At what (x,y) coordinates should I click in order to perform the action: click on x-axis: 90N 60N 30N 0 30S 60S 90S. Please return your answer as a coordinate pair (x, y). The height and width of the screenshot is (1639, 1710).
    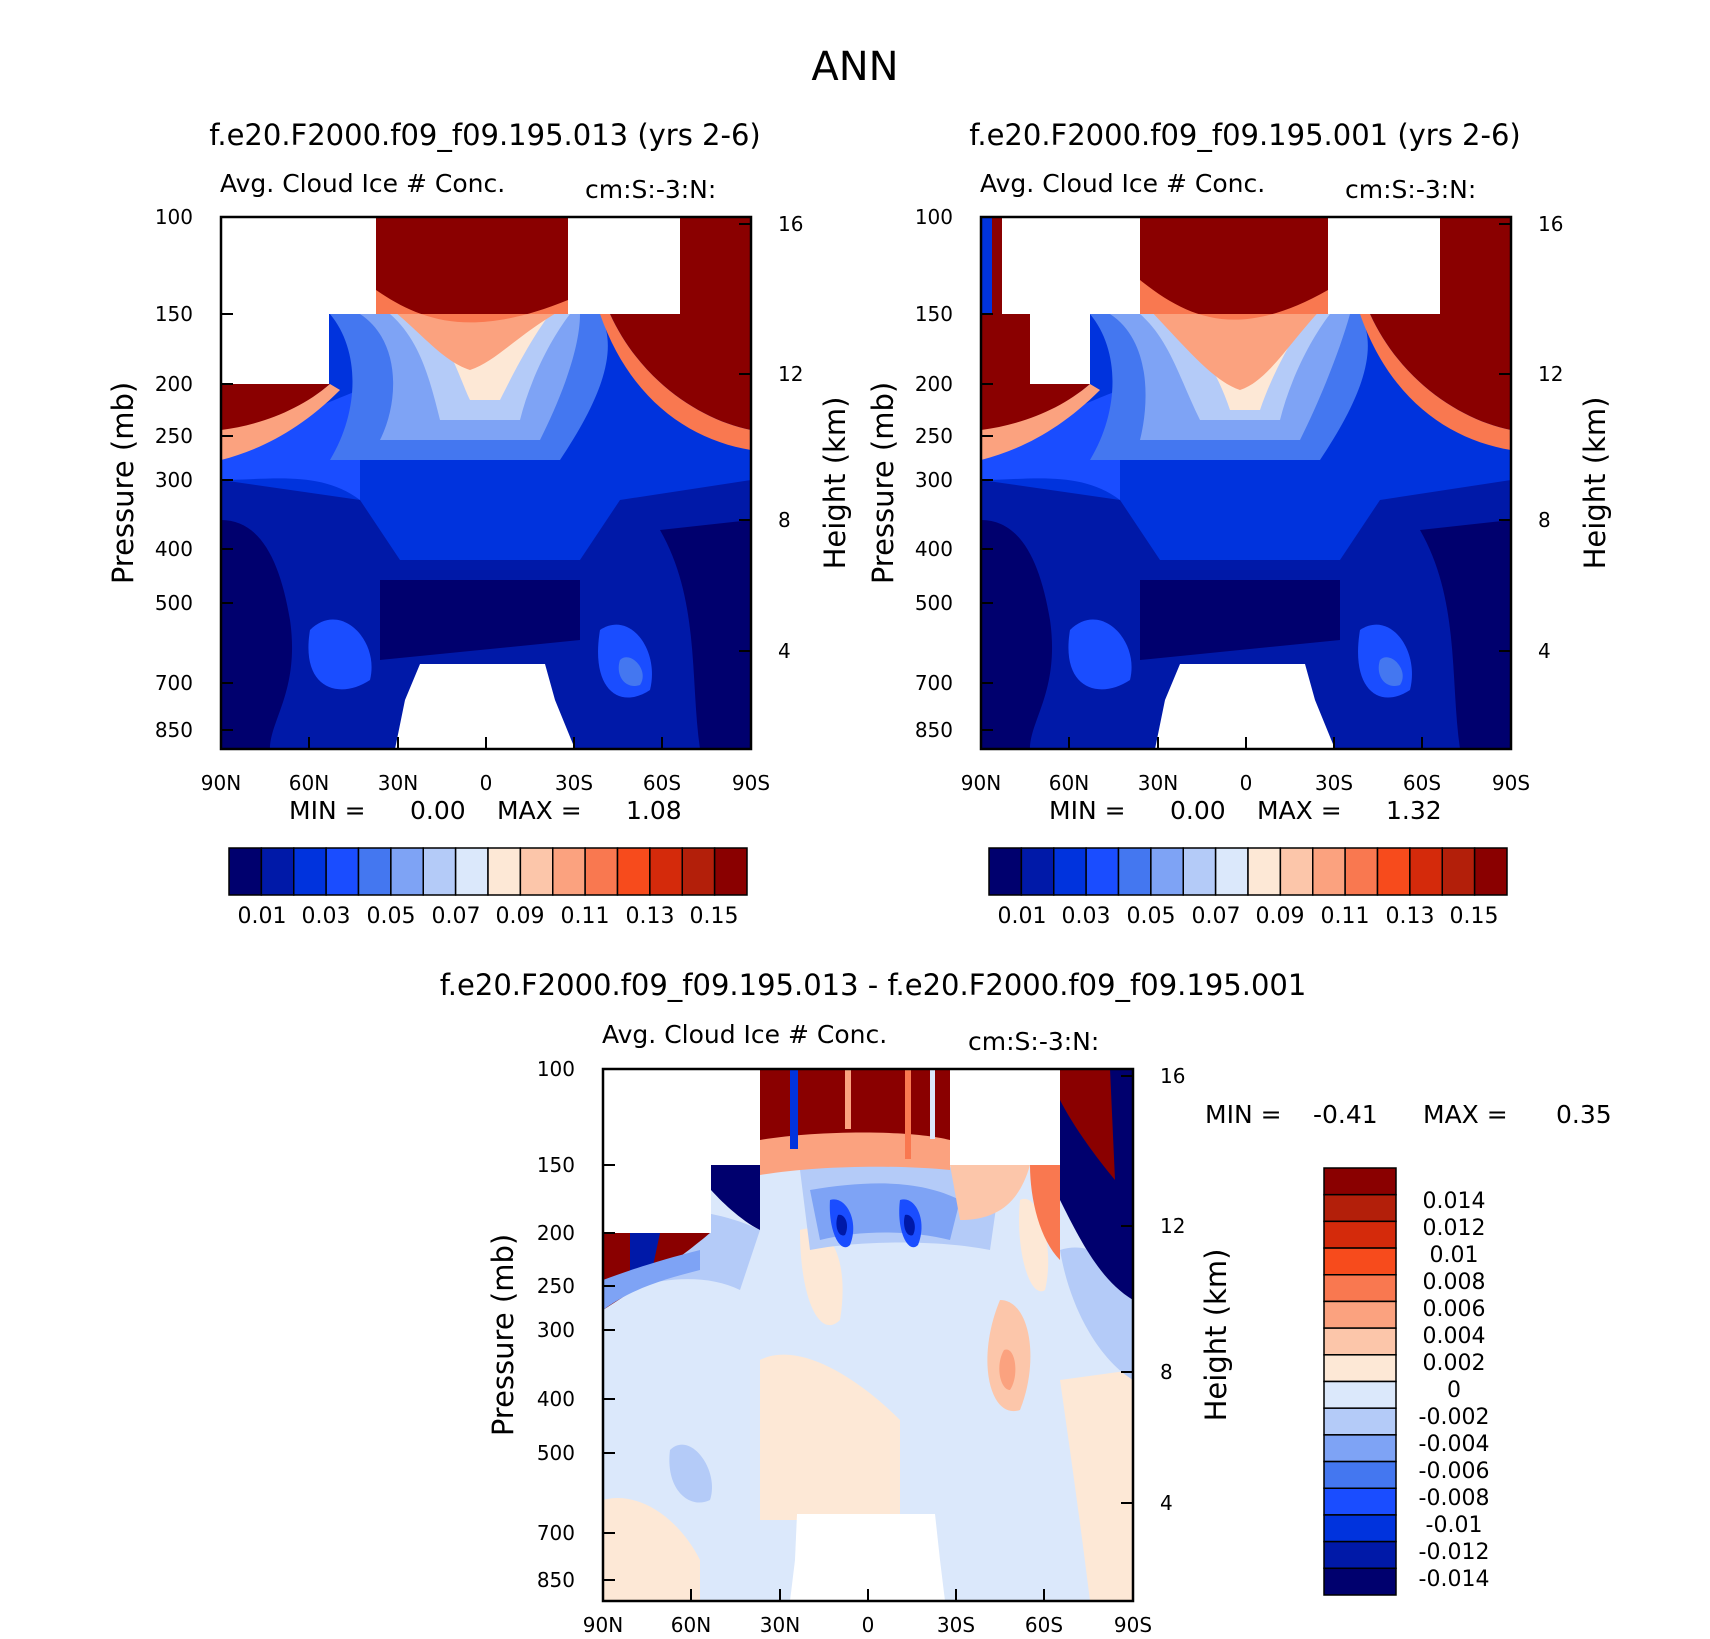
    Looking at the image, I should click on (1245, 766).